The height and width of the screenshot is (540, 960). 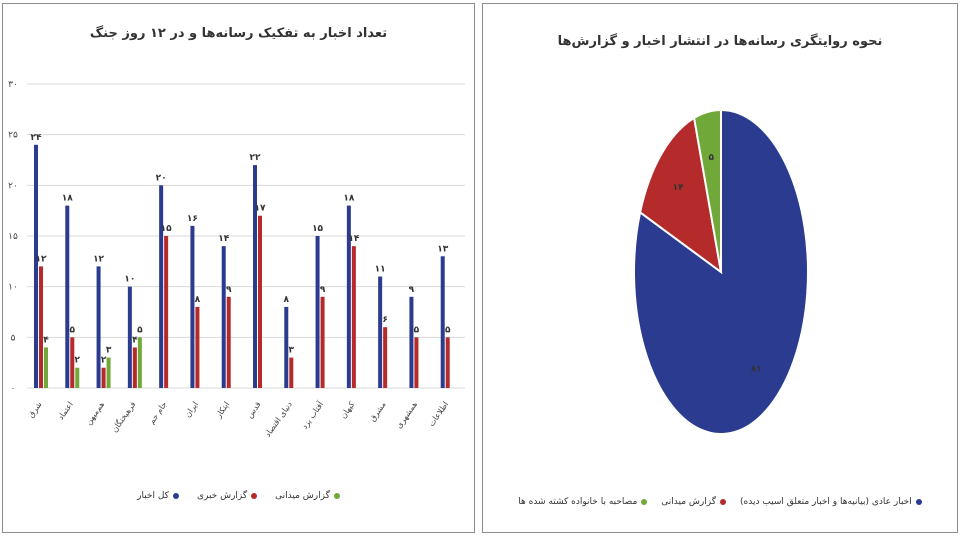 I want to click on legend-item-field-report: گزارش میدانی, so click(x=307, y=496).